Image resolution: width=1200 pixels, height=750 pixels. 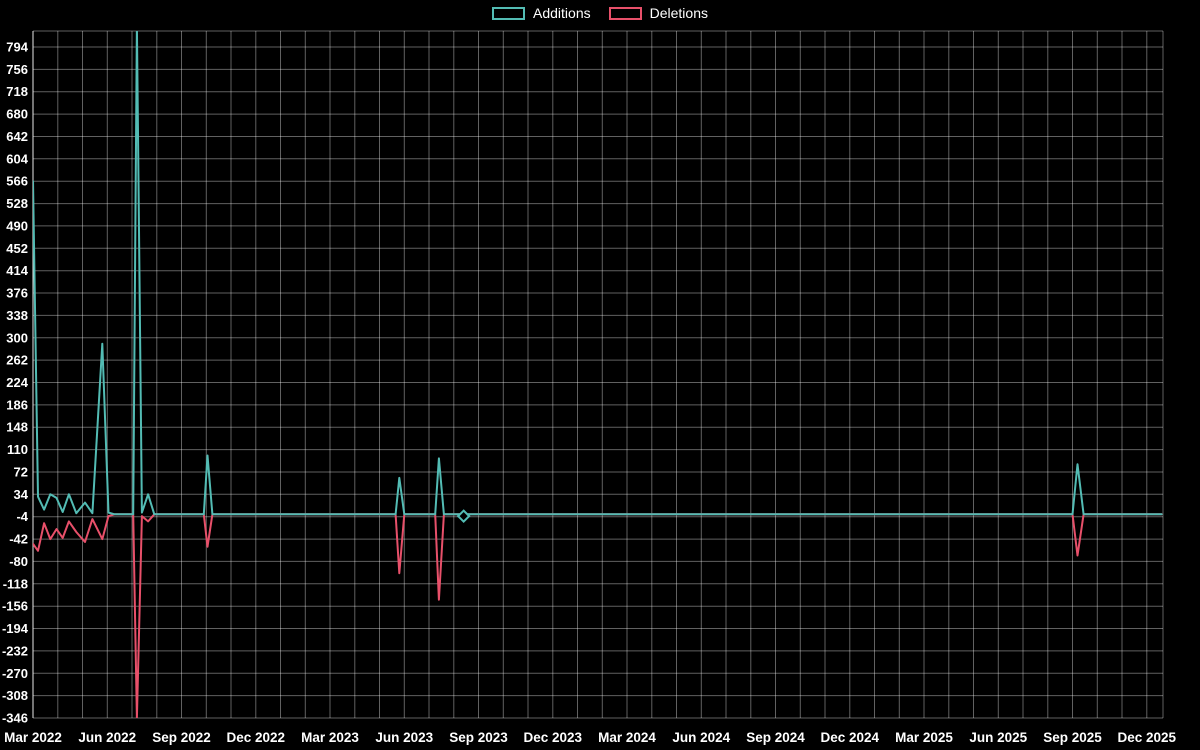 I want to click on y-tick-label: -118, so click(x=15, y=583).